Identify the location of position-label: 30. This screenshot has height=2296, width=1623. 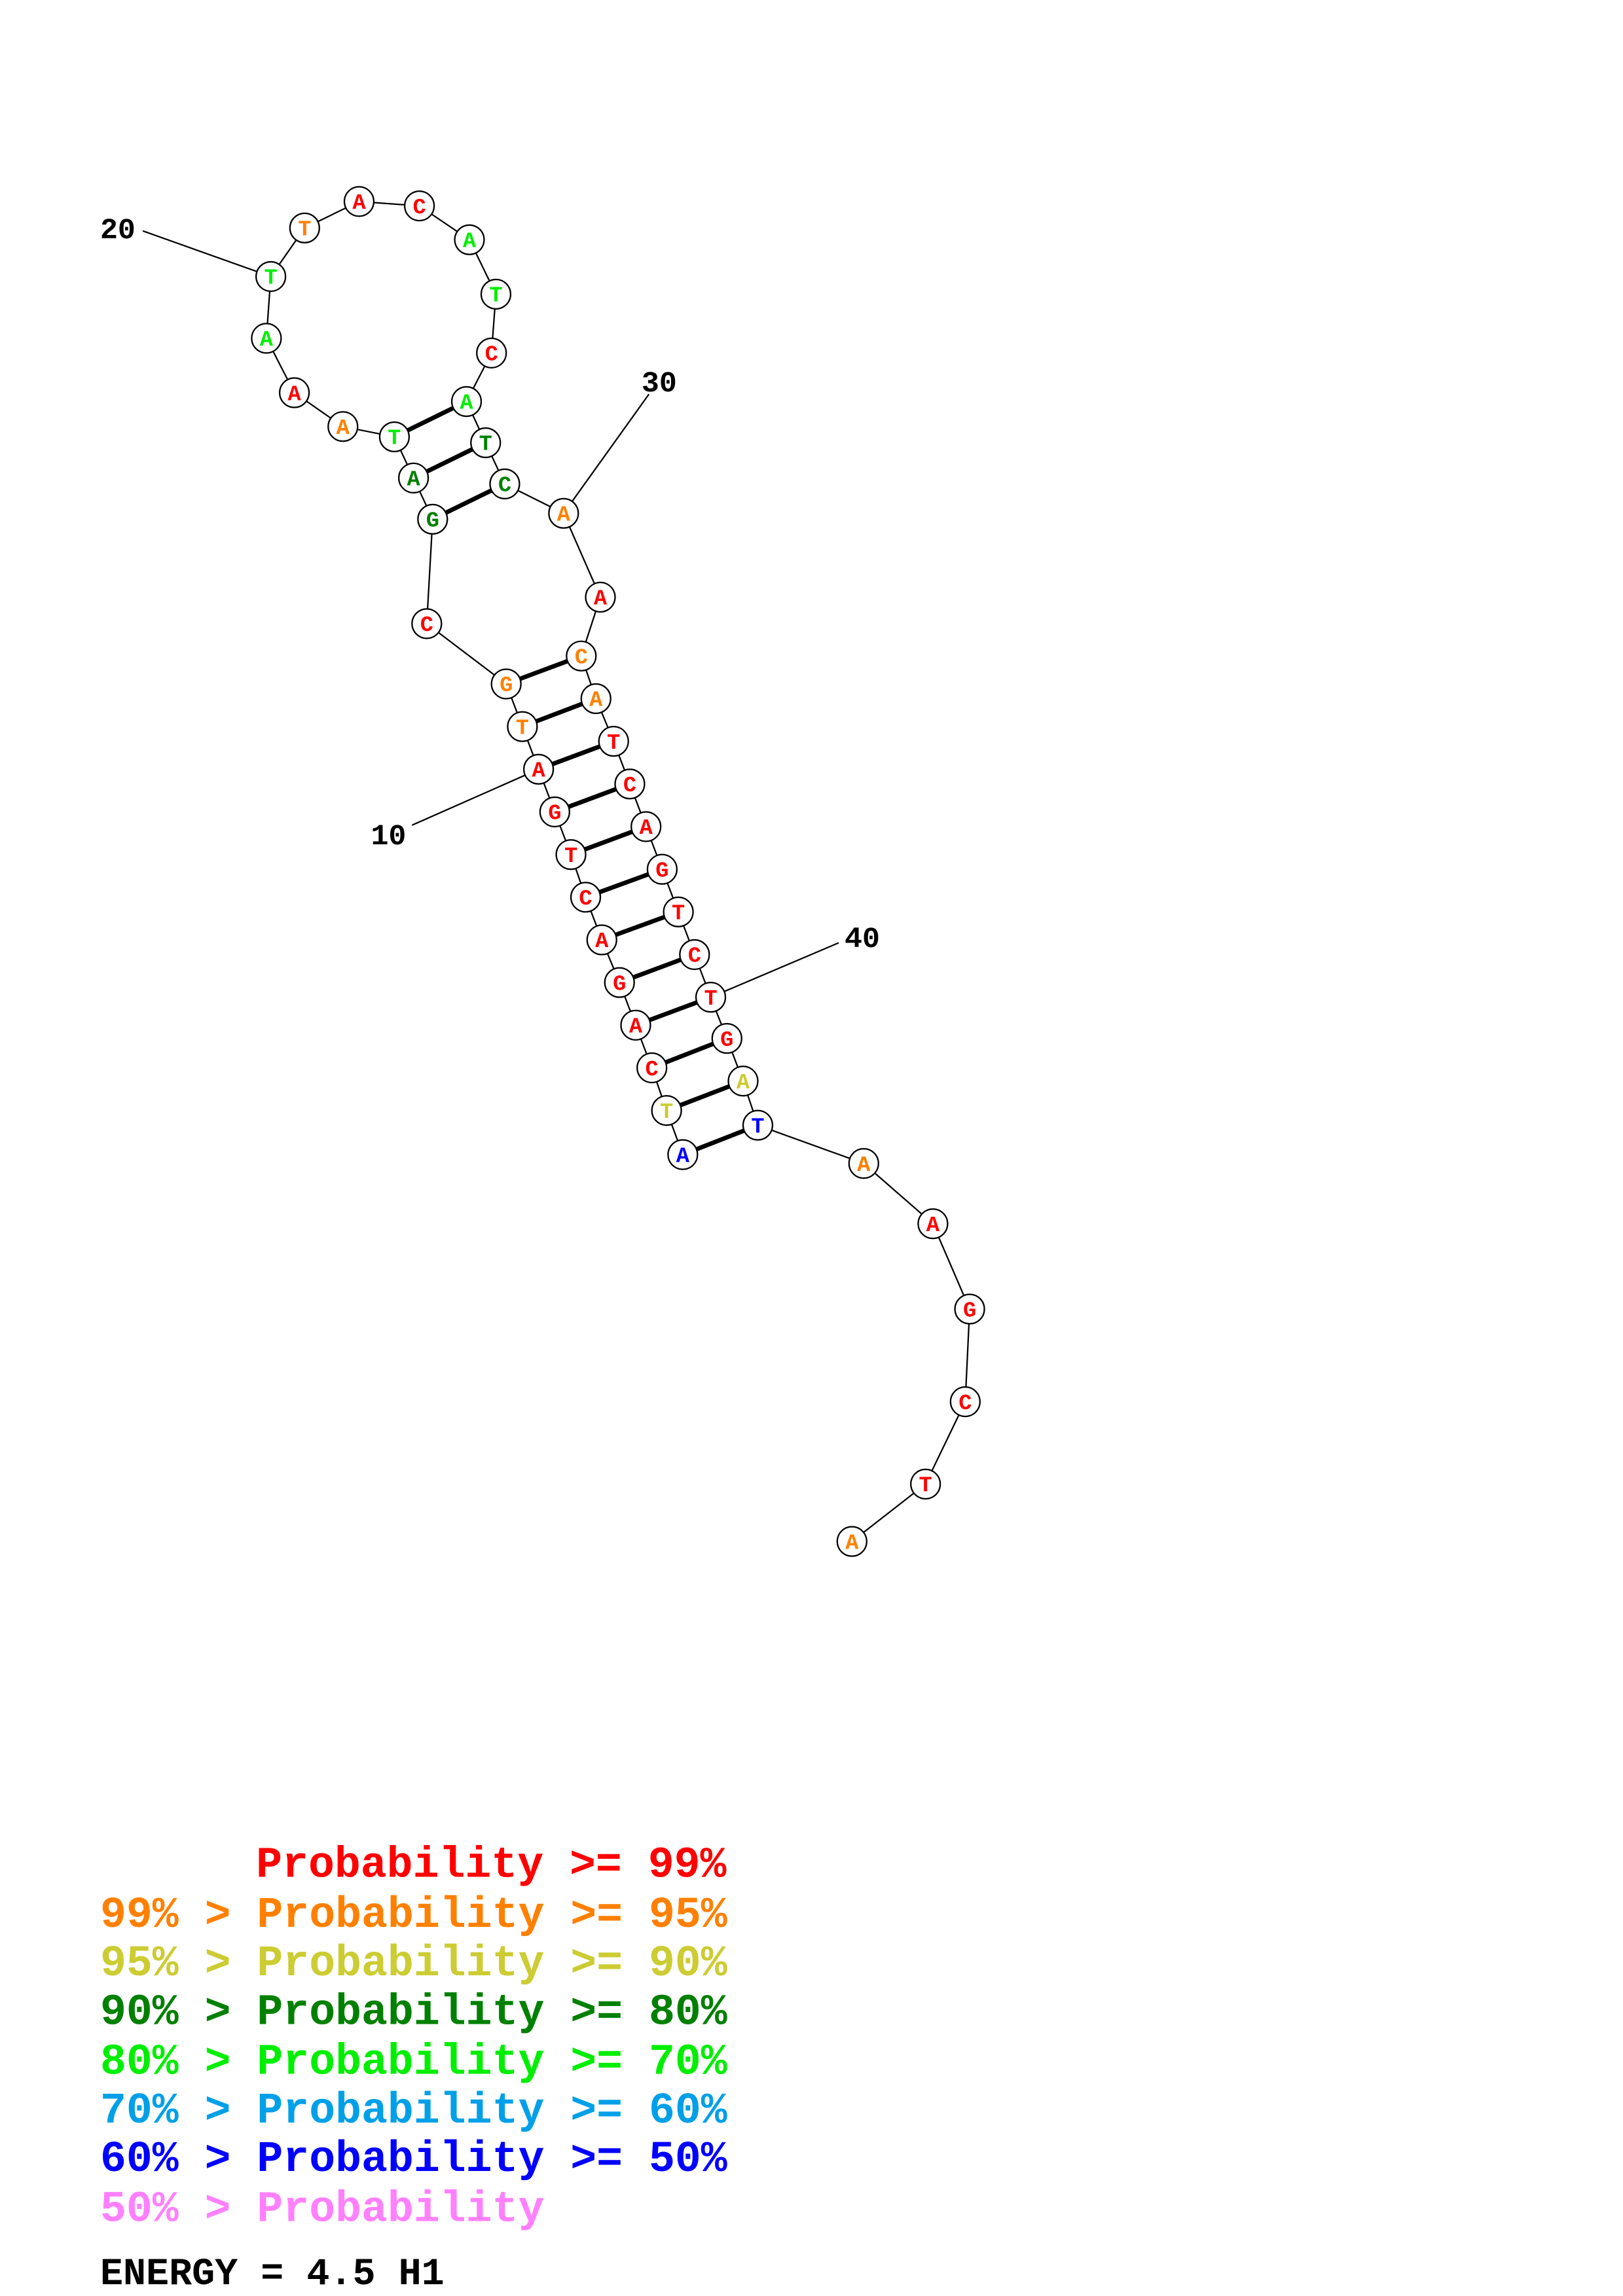
(659, 384).